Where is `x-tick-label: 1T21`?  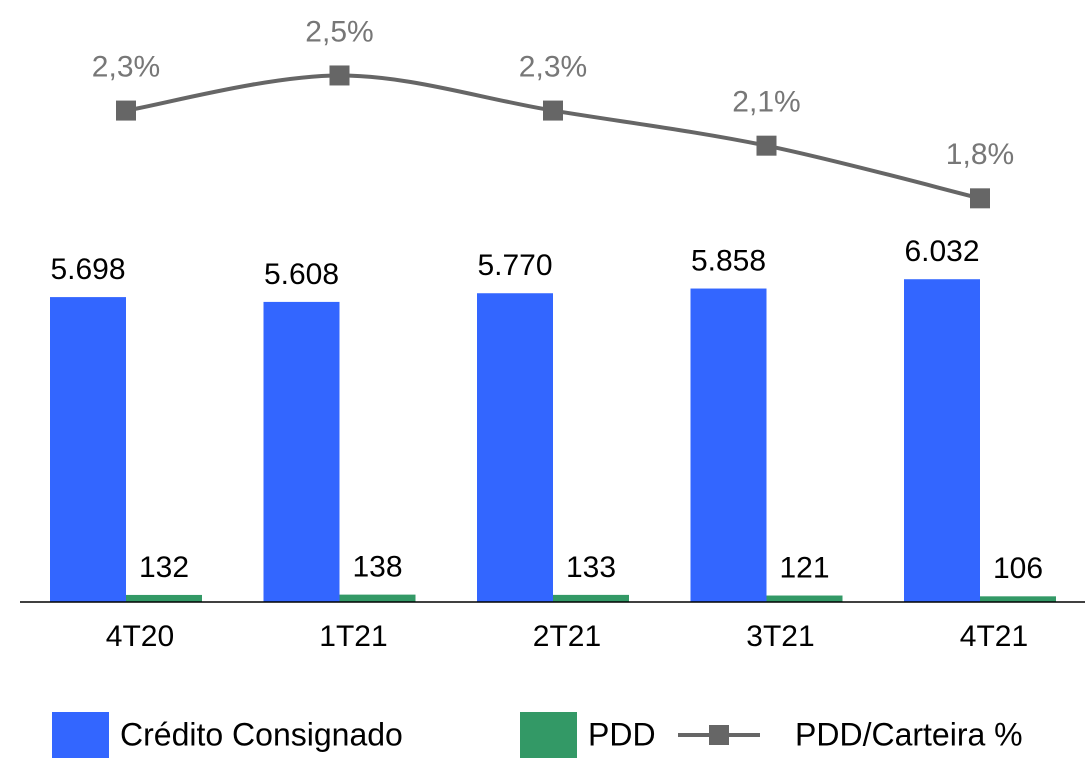
x-tick-label: 1T21 is located at coordinates (353, 636).